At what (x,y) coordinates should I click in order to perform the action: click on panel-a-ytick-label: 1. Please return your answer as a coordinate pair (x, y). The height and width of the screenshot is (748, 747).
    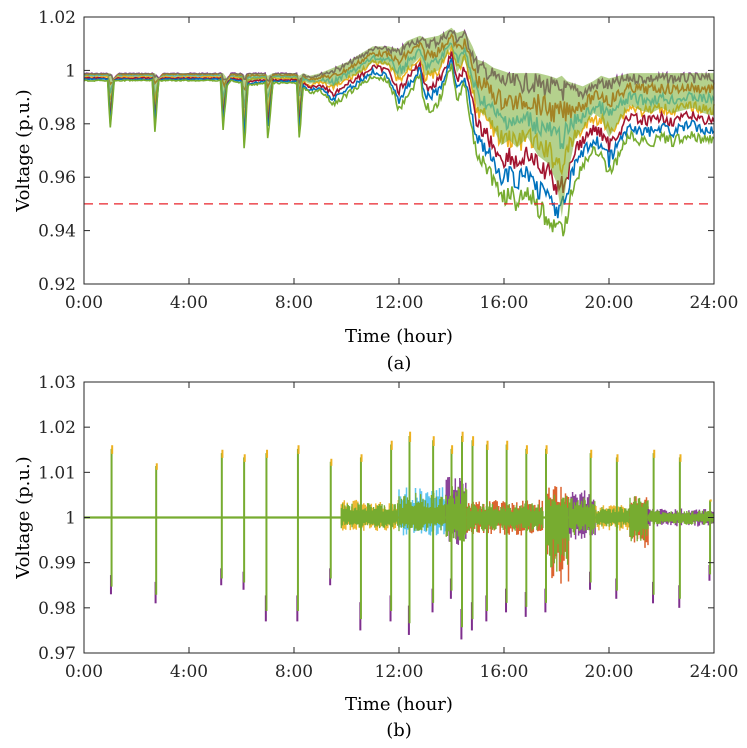
    Looking at the image, I should click on (70, 71).